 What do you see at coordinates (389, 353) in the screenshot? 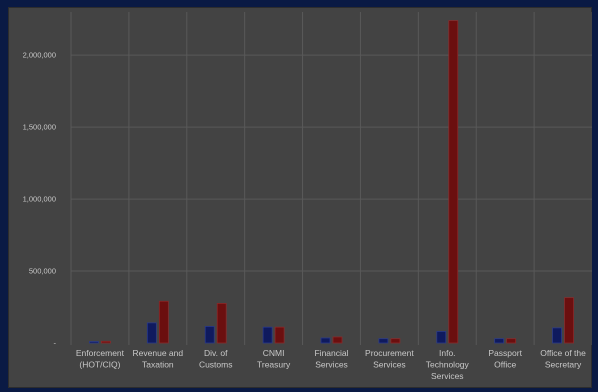
I see `category-label: Procurement` at bounding box center [389, 353].